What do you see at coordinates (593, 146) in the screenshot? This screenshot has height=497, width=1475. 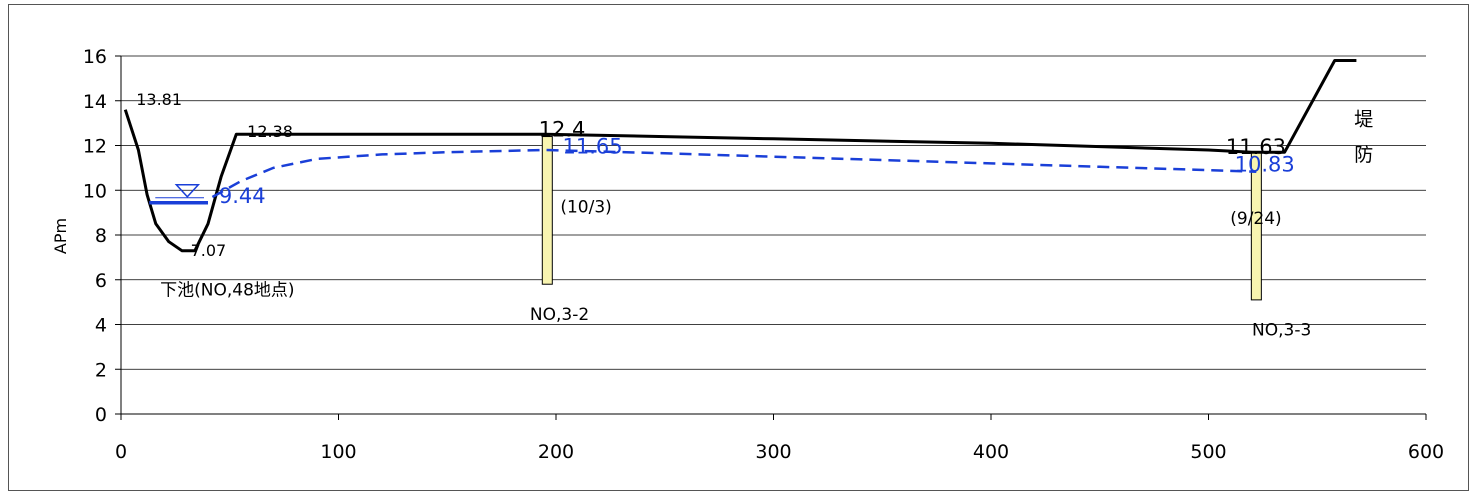 I see `annotation-label: 11.65` at bounding box center [593, 146].